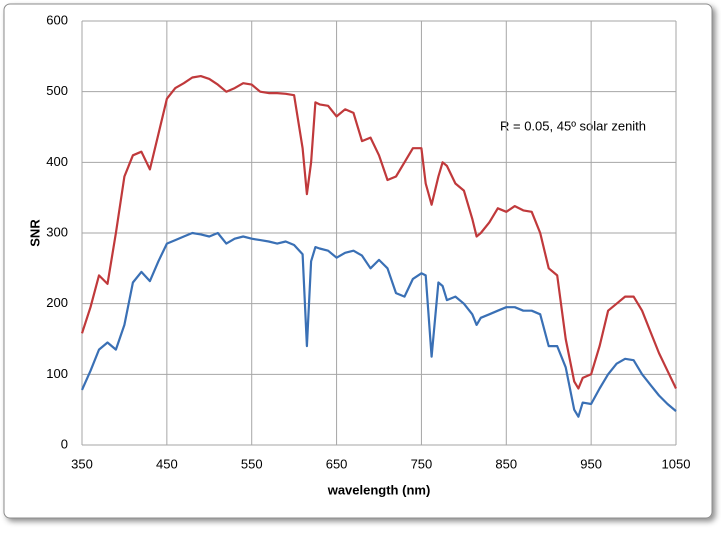 This screenshot has height=533, width=721. I want to click on y-tick-label: 100, so click(57, 373).